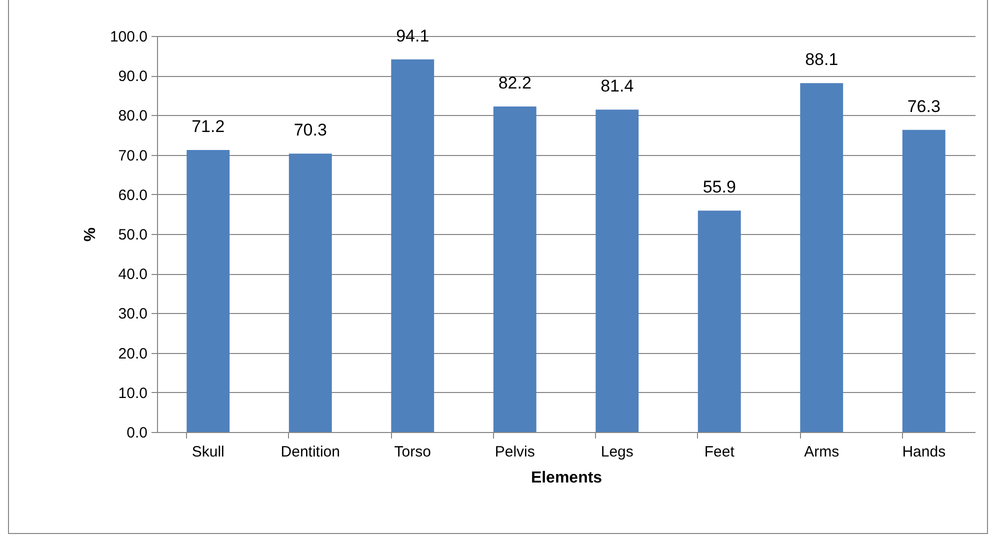 This screenshot has width=992, height=536. What do you see at coordinates (412, 452) in the screenshot?
I see `x-tick-label: Torso` at bounding box center [412, 452].